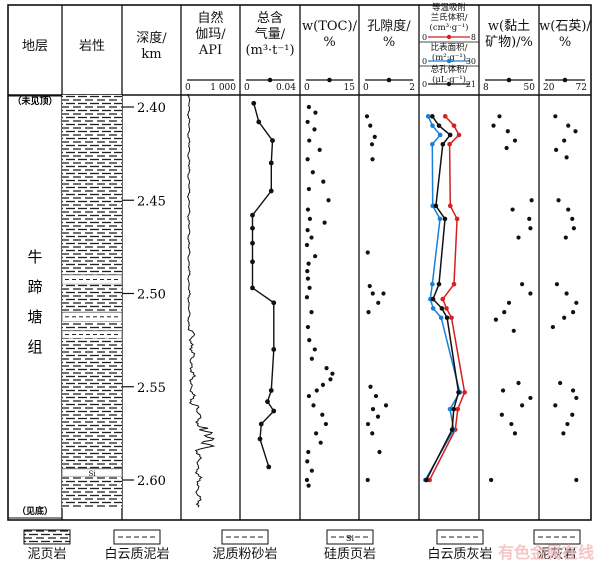  I want to click on lith-band-silty, so click(92, 316).